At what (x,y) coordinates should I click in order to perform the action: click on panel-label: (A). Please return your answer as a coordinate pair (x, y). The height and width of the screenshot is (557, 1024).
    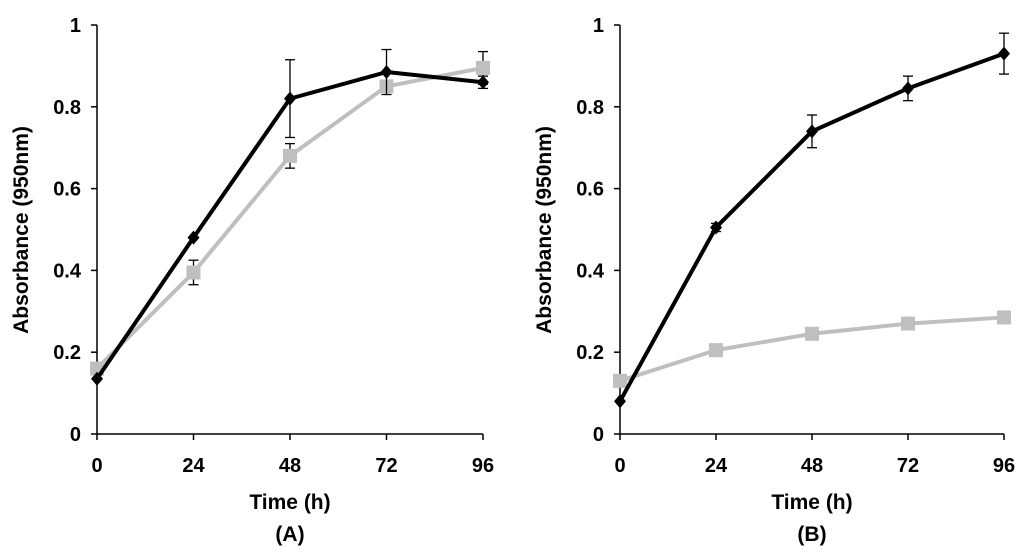
    Looking at the image, I should click on (289, 534).